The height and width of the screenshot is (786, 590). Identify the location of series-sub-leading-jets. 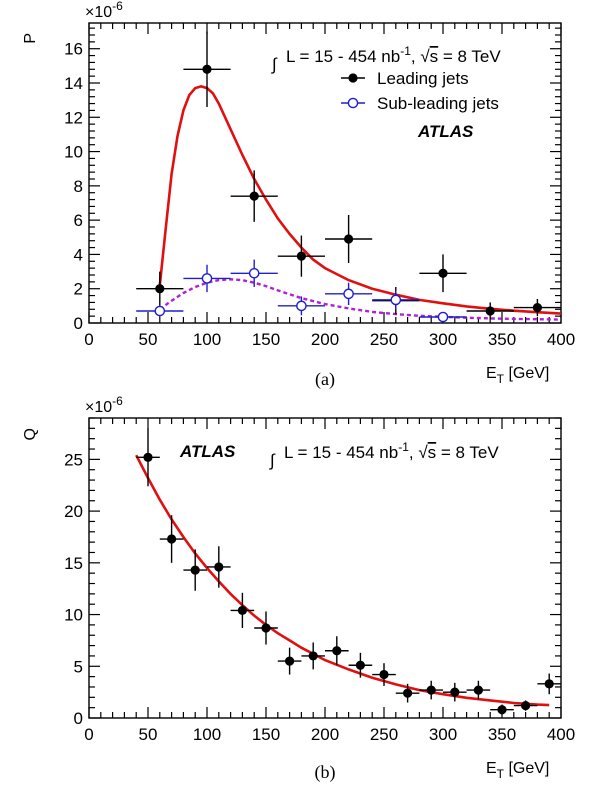
(301, 291).